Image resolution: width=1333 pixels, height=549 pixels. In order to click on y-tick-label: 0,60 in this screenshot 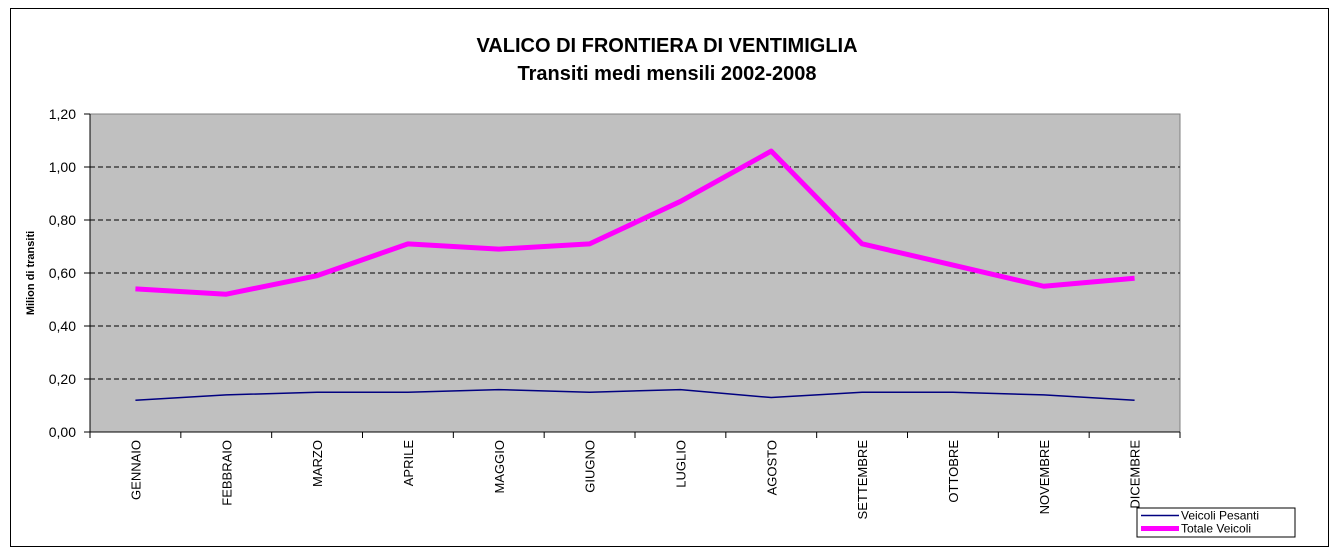, I will do `click(62, 273)`.